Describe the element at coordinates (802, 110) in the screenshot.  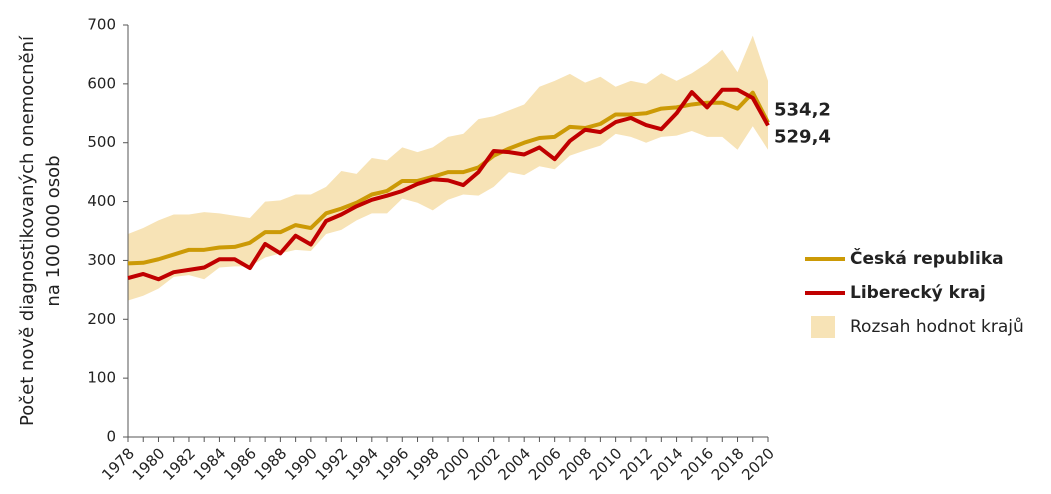
I see `end-label: 534,2` at that location.